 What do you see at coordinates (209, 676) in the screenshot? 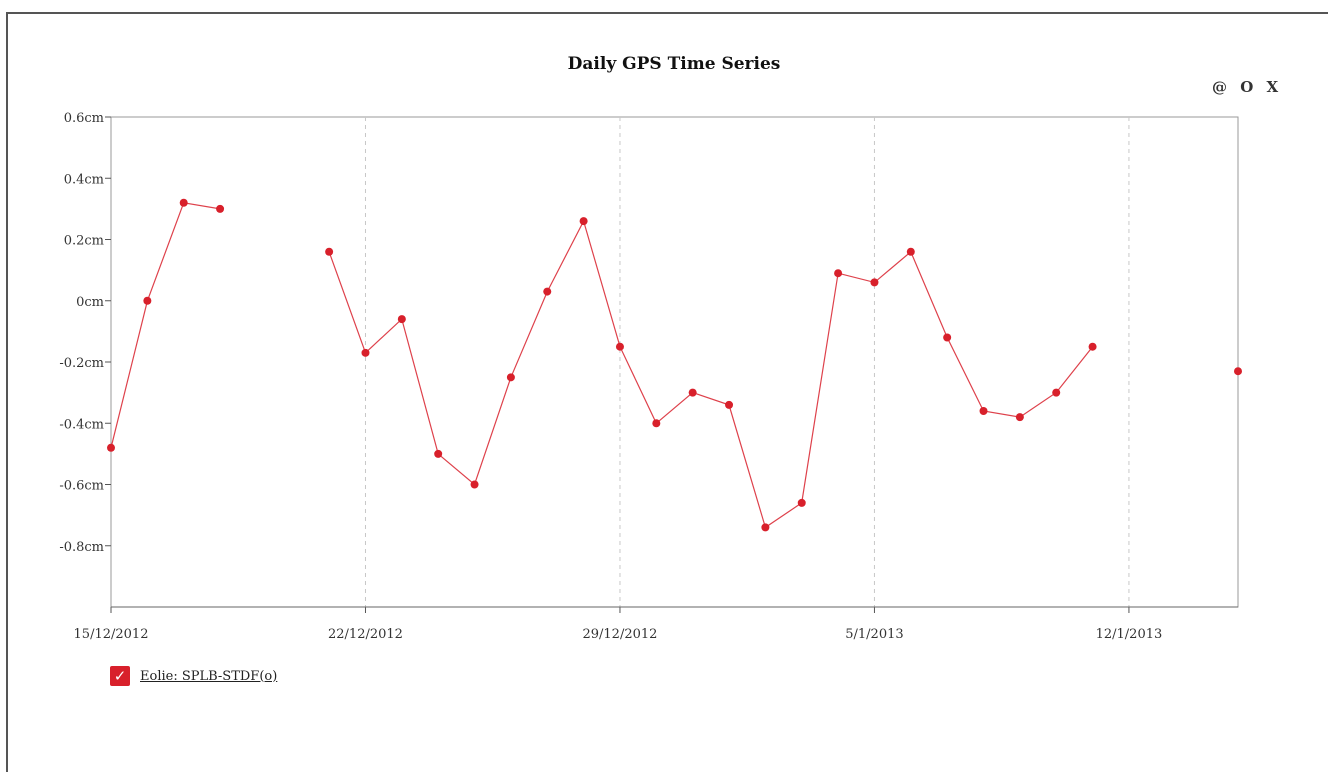
I see `legend-series-label: Eolie: SPLB-STDF(o)` at bounding box center [209, 676].